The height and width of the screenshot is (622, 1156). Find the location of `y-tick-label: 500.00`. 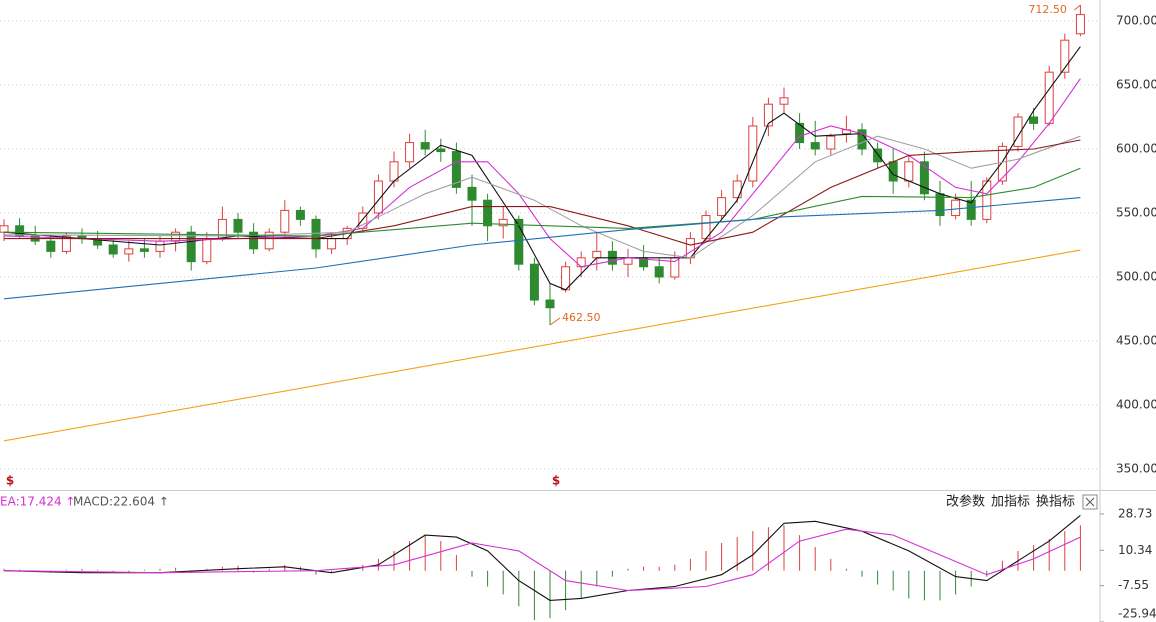

y-tick-label: 500.00 is located at coordinates (1136, 277).